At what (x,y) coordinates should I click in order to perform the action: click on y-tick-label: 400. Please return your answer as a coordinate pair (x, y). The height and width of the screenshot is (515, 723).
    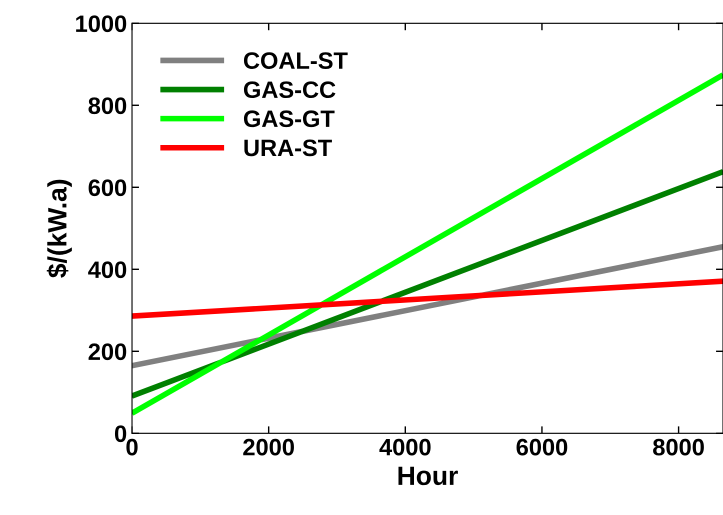
    Looking at the image, I should click on (107, 269).